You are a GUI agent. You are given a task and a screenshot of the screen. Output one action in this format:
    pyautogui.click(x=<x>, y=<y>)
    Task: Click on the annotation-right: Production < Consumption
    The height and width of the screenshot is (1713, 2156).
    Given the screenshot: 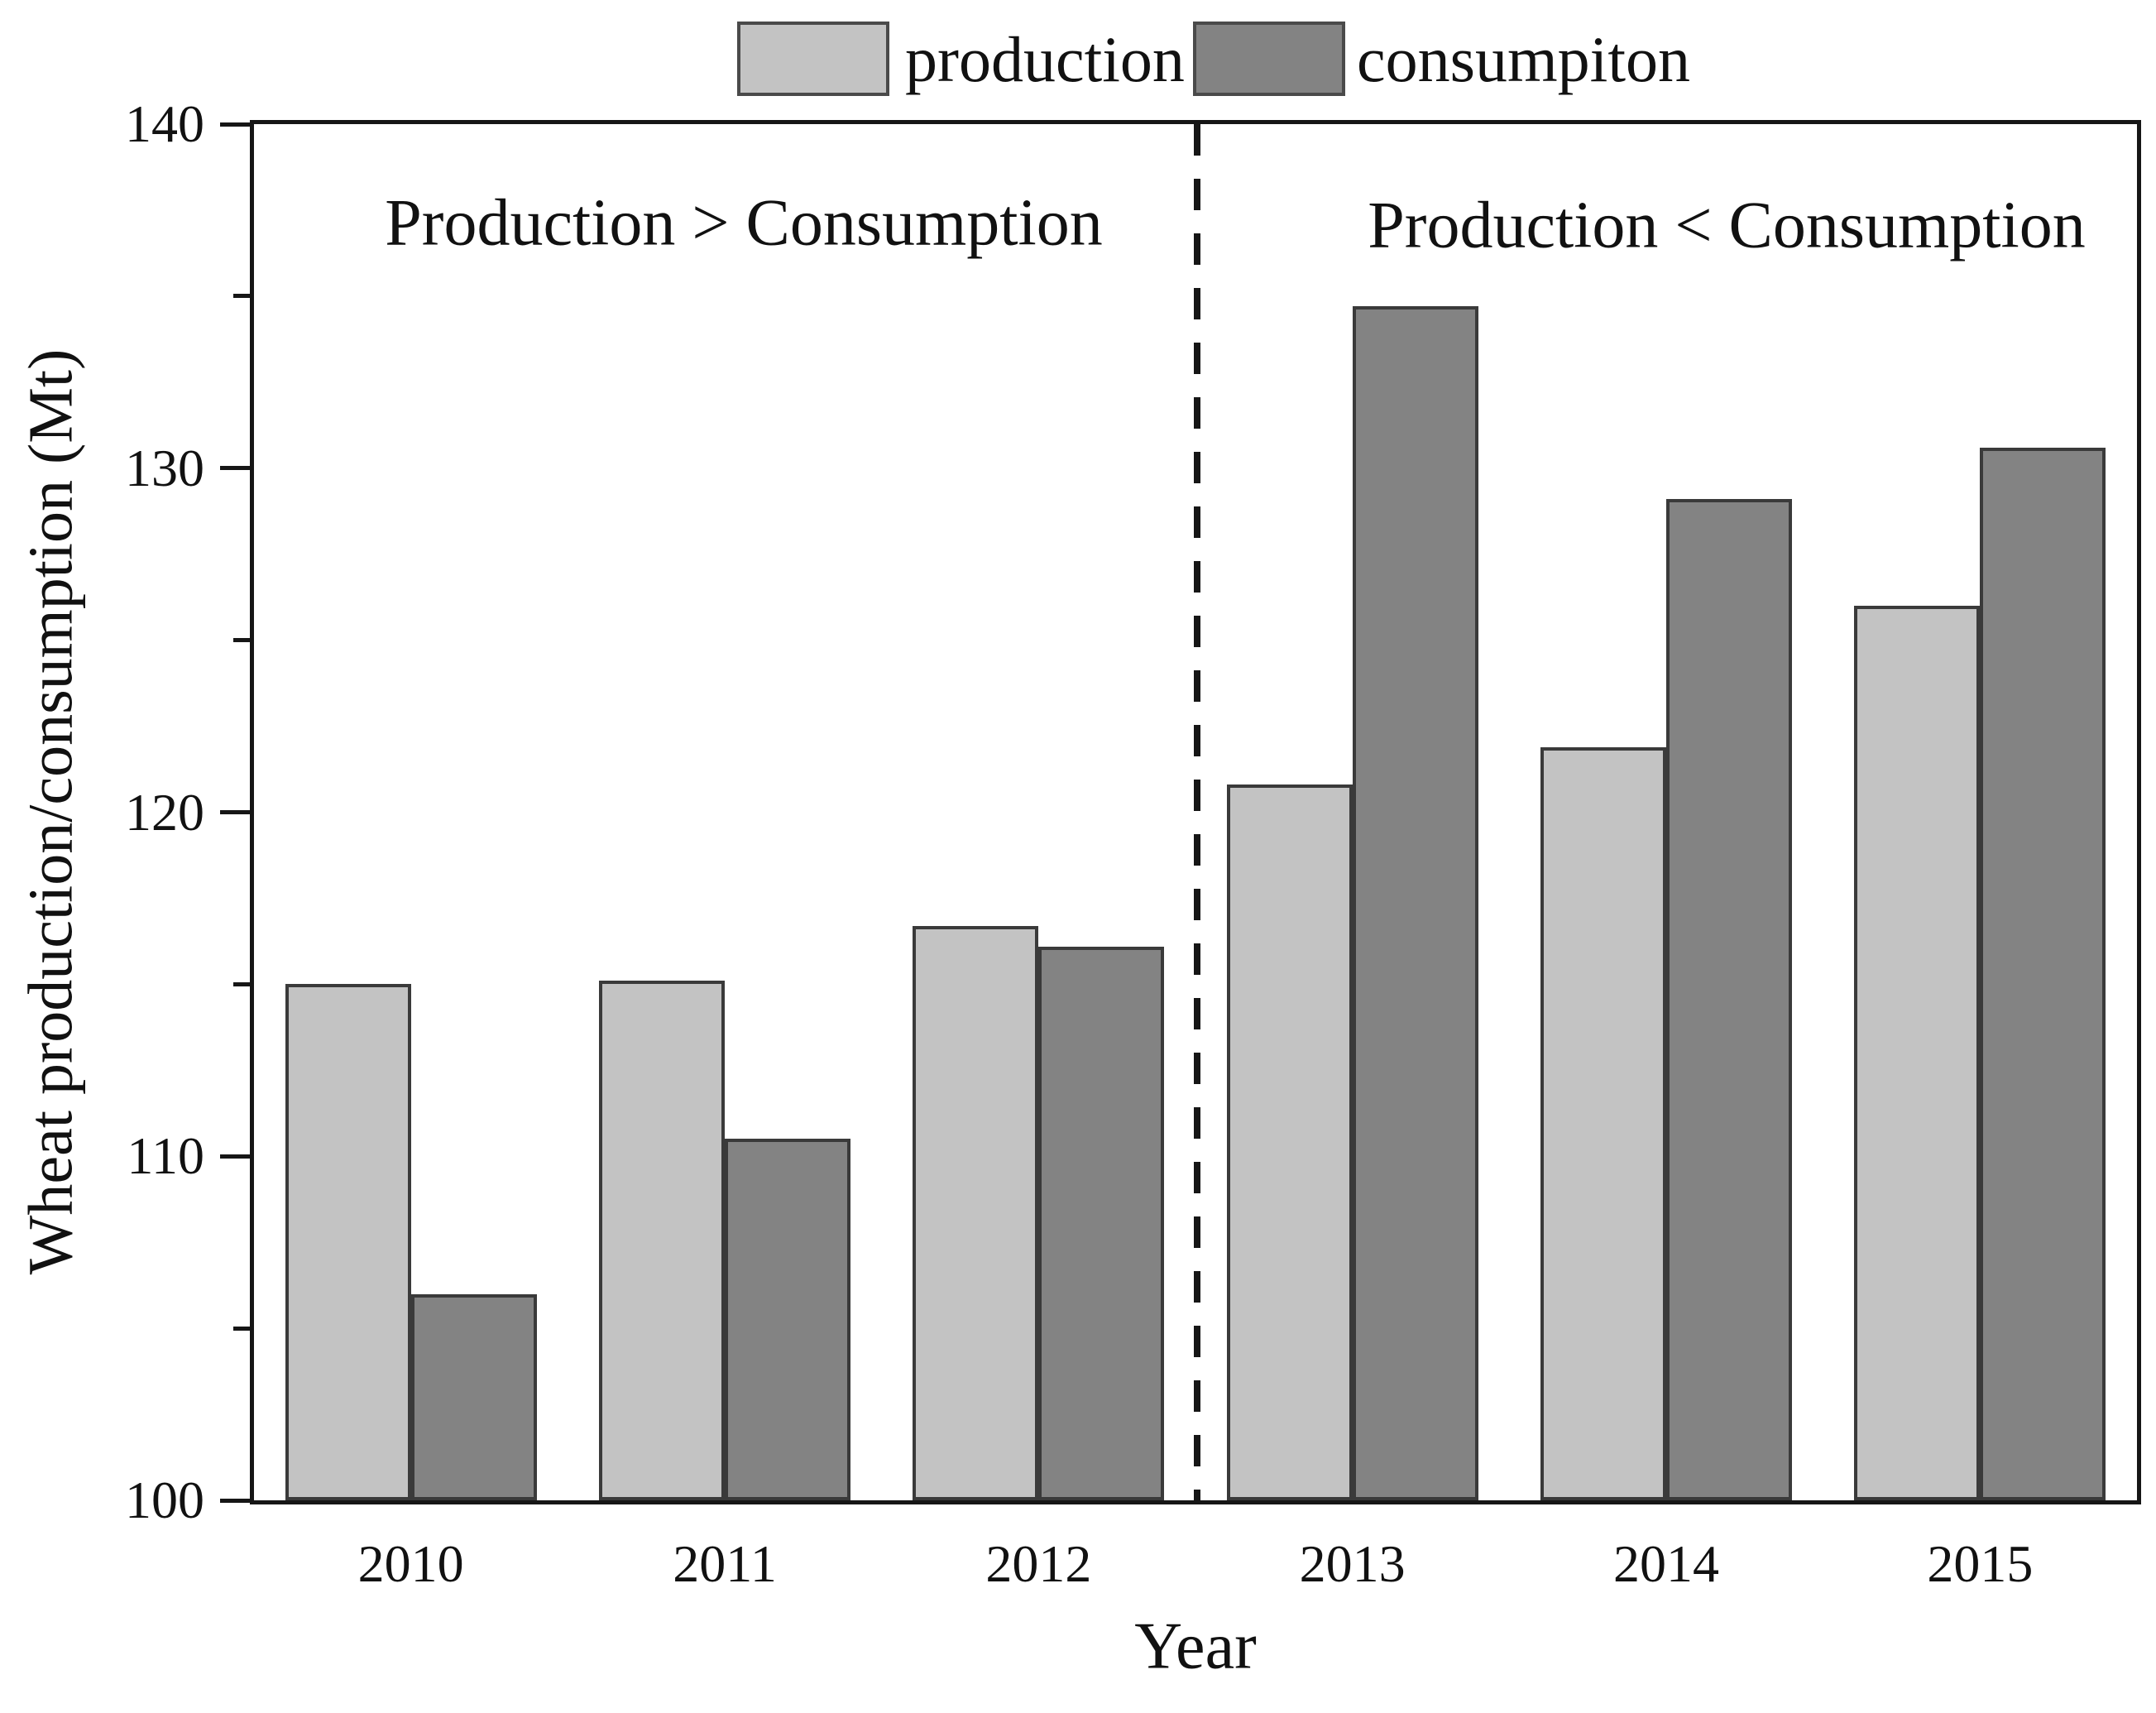 What is the action you would take?
    pyautogui.click(x=1727, y=226)
    